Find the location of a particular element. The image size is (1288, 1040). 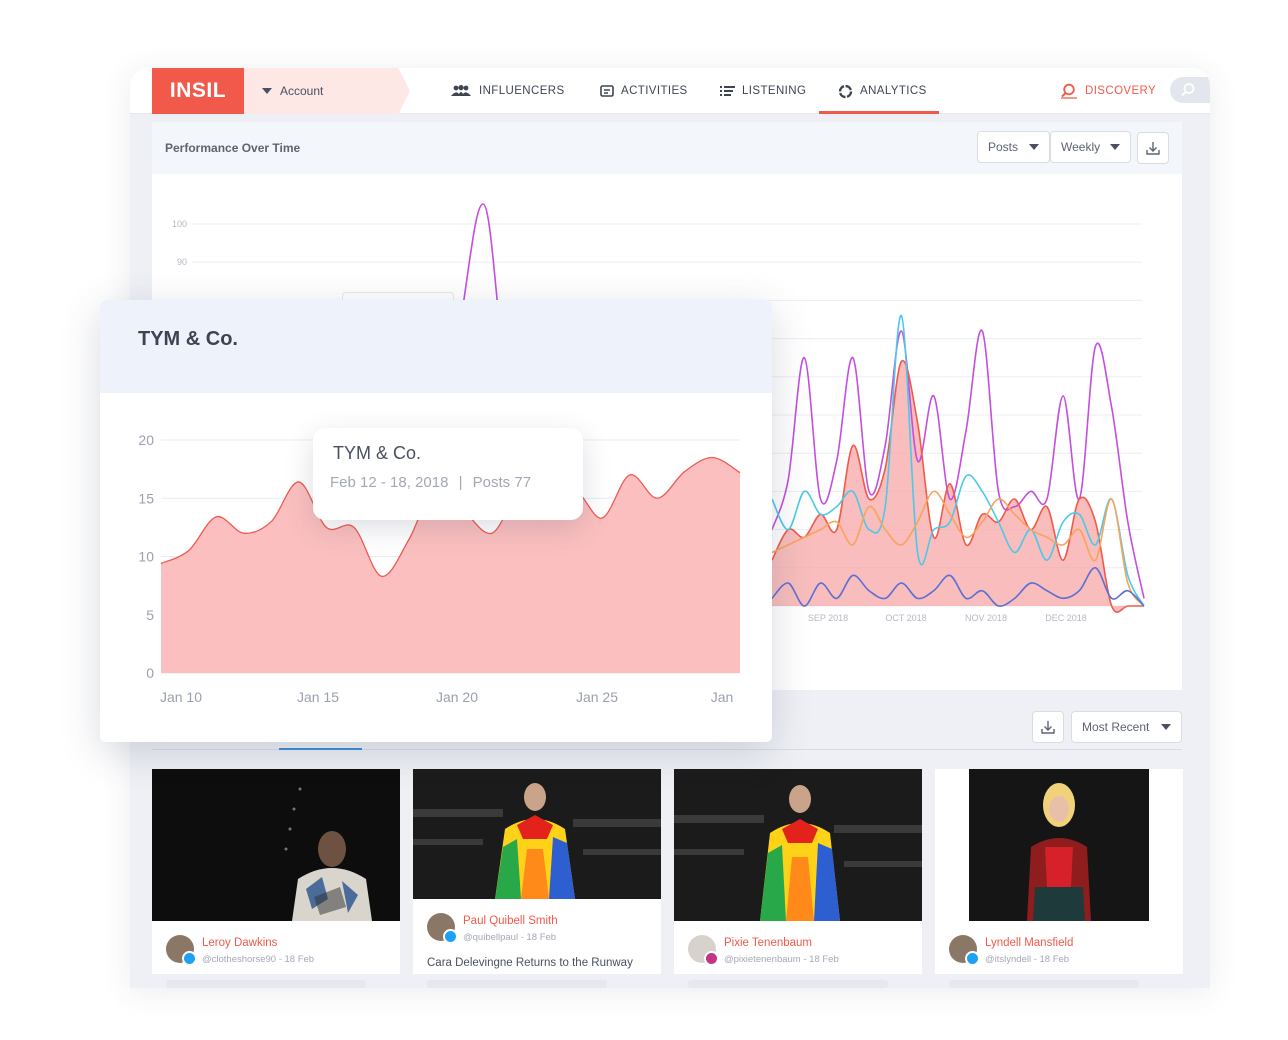

x-tick-label: OCT 2018 is located at coordinates (905, 618).